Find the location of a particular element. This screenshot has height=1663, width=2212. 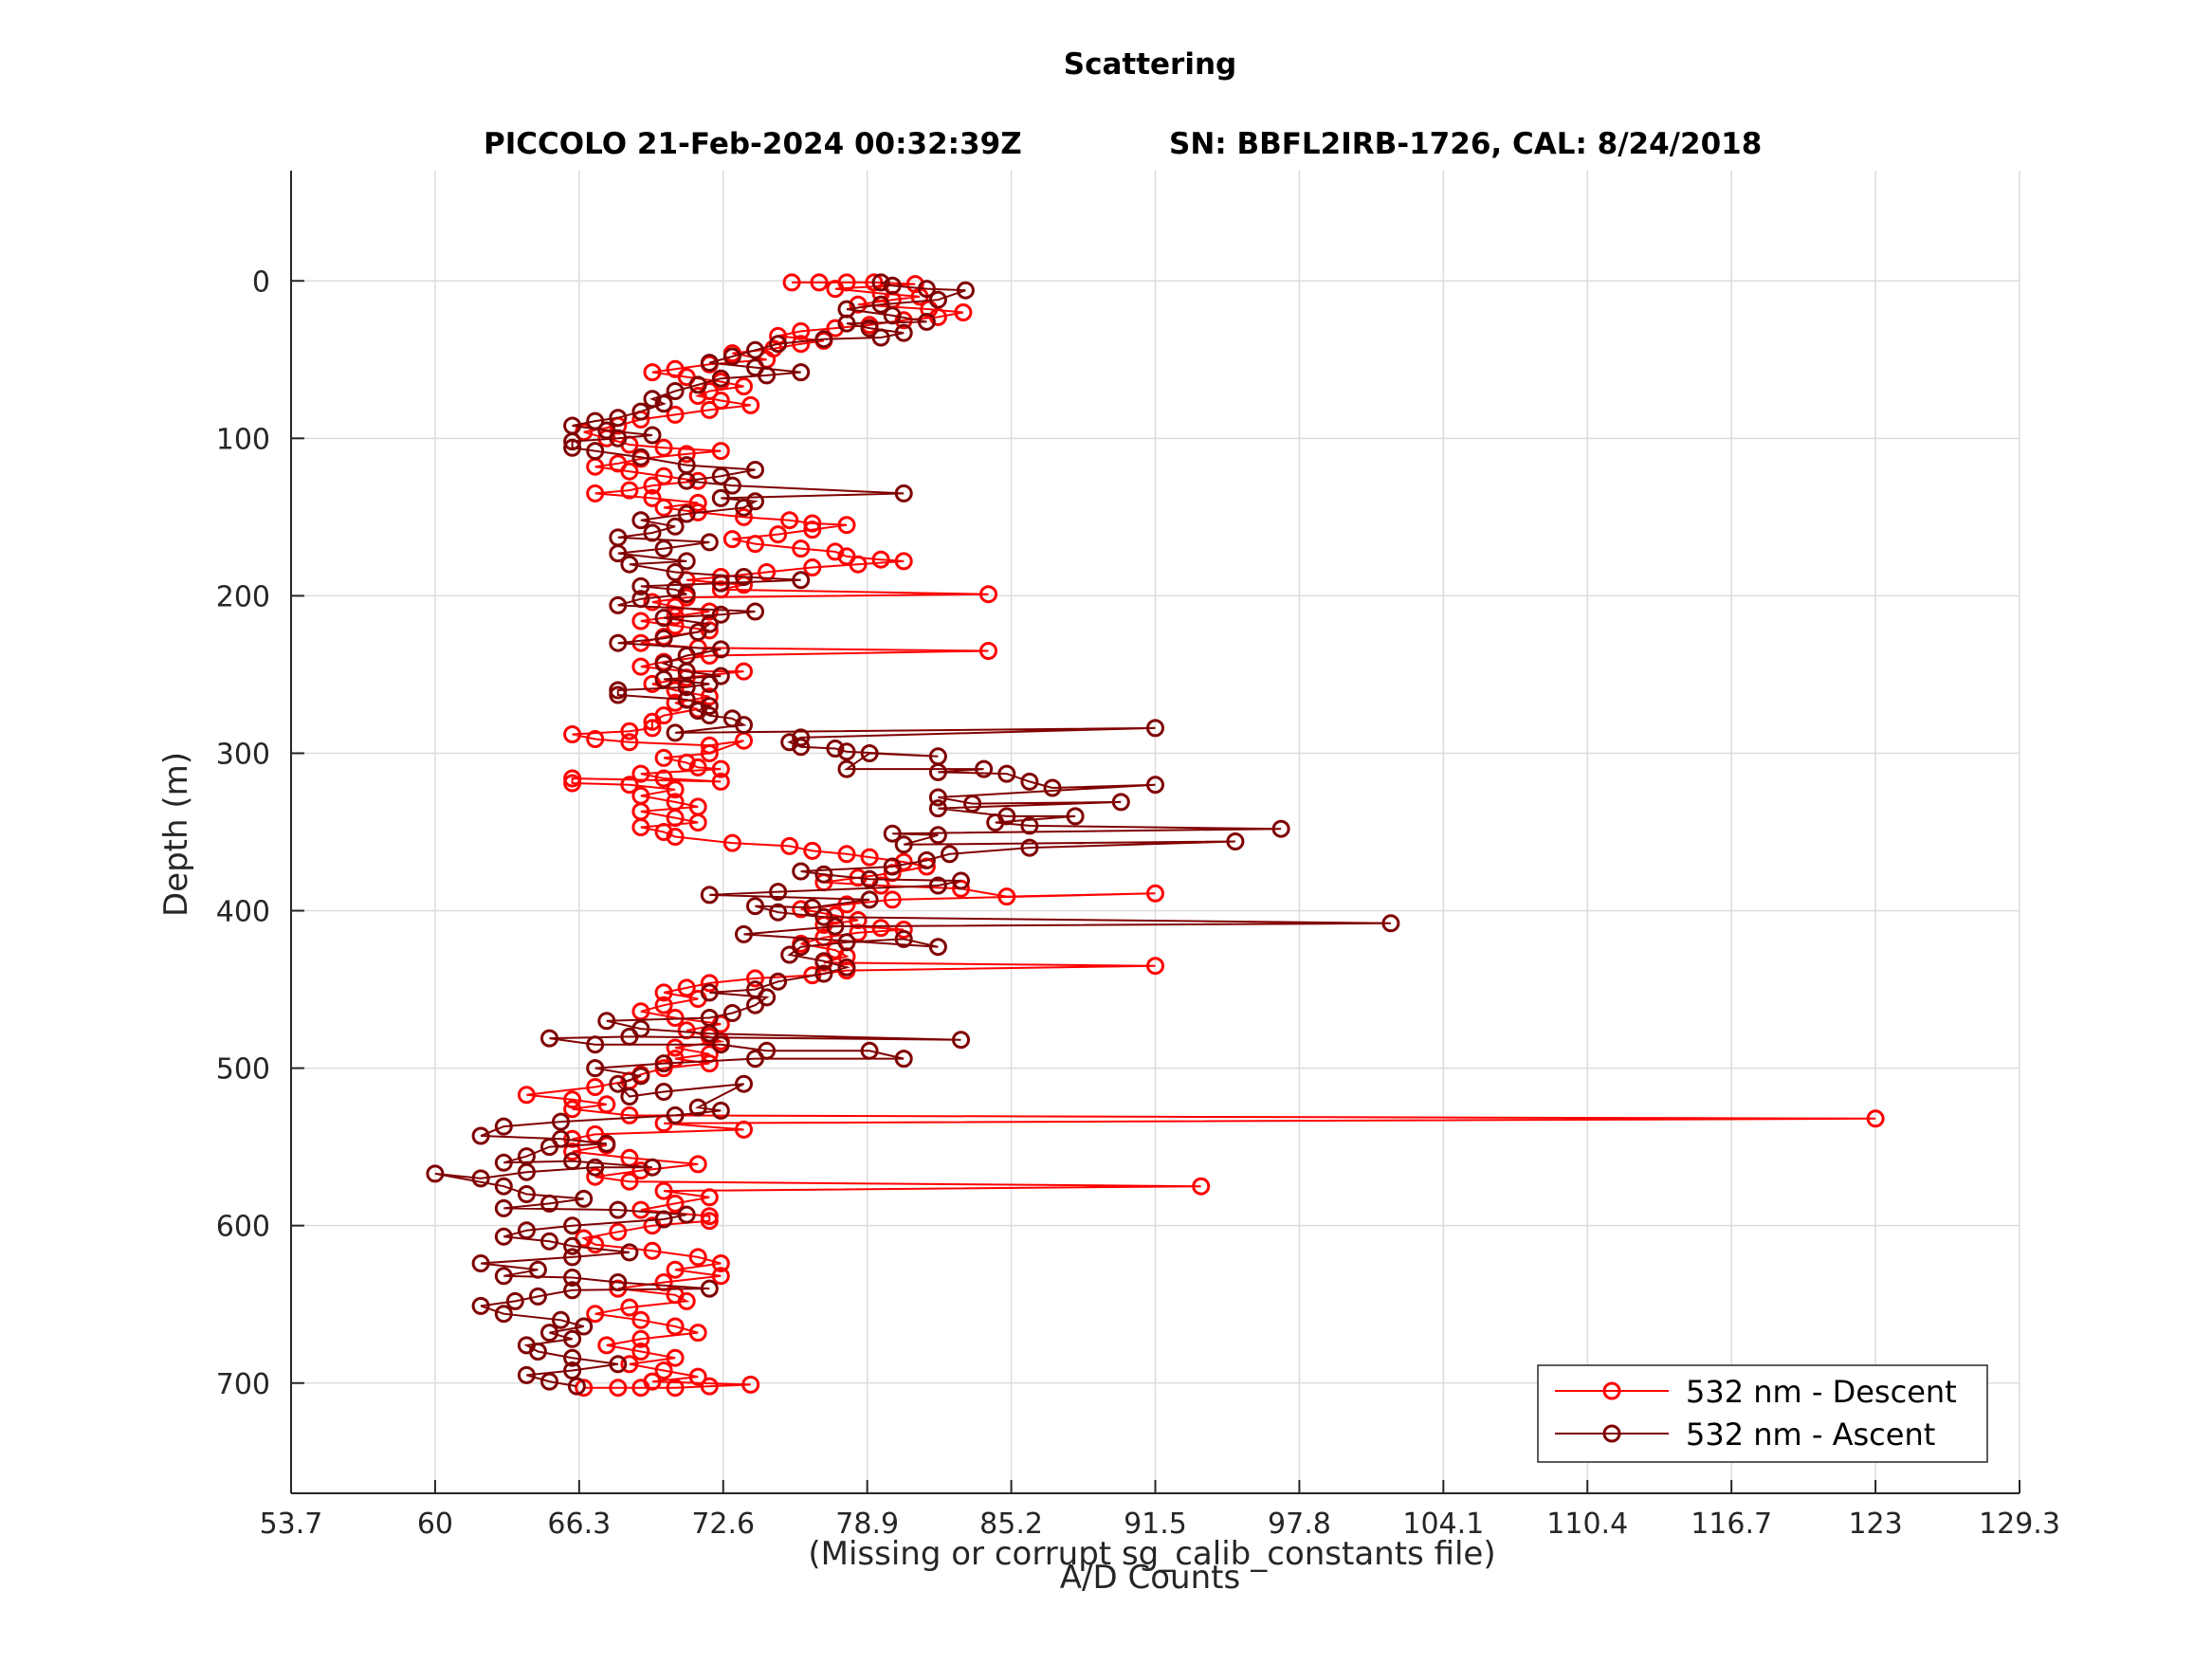

x-tick-label: 97.8 is located at coordinates (1299, 1524).